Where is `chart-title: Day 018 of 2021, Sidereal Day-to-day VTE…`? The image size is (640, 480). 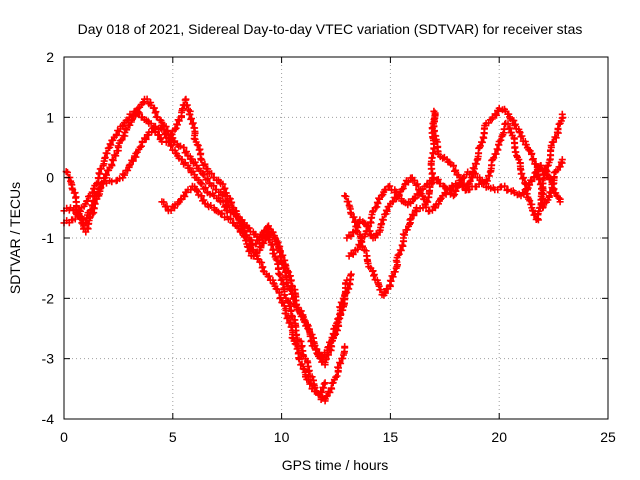 chart-title: Day 018 of 2021, Sidereal Day-to-day VTE… is located at coordinates (330, 29).